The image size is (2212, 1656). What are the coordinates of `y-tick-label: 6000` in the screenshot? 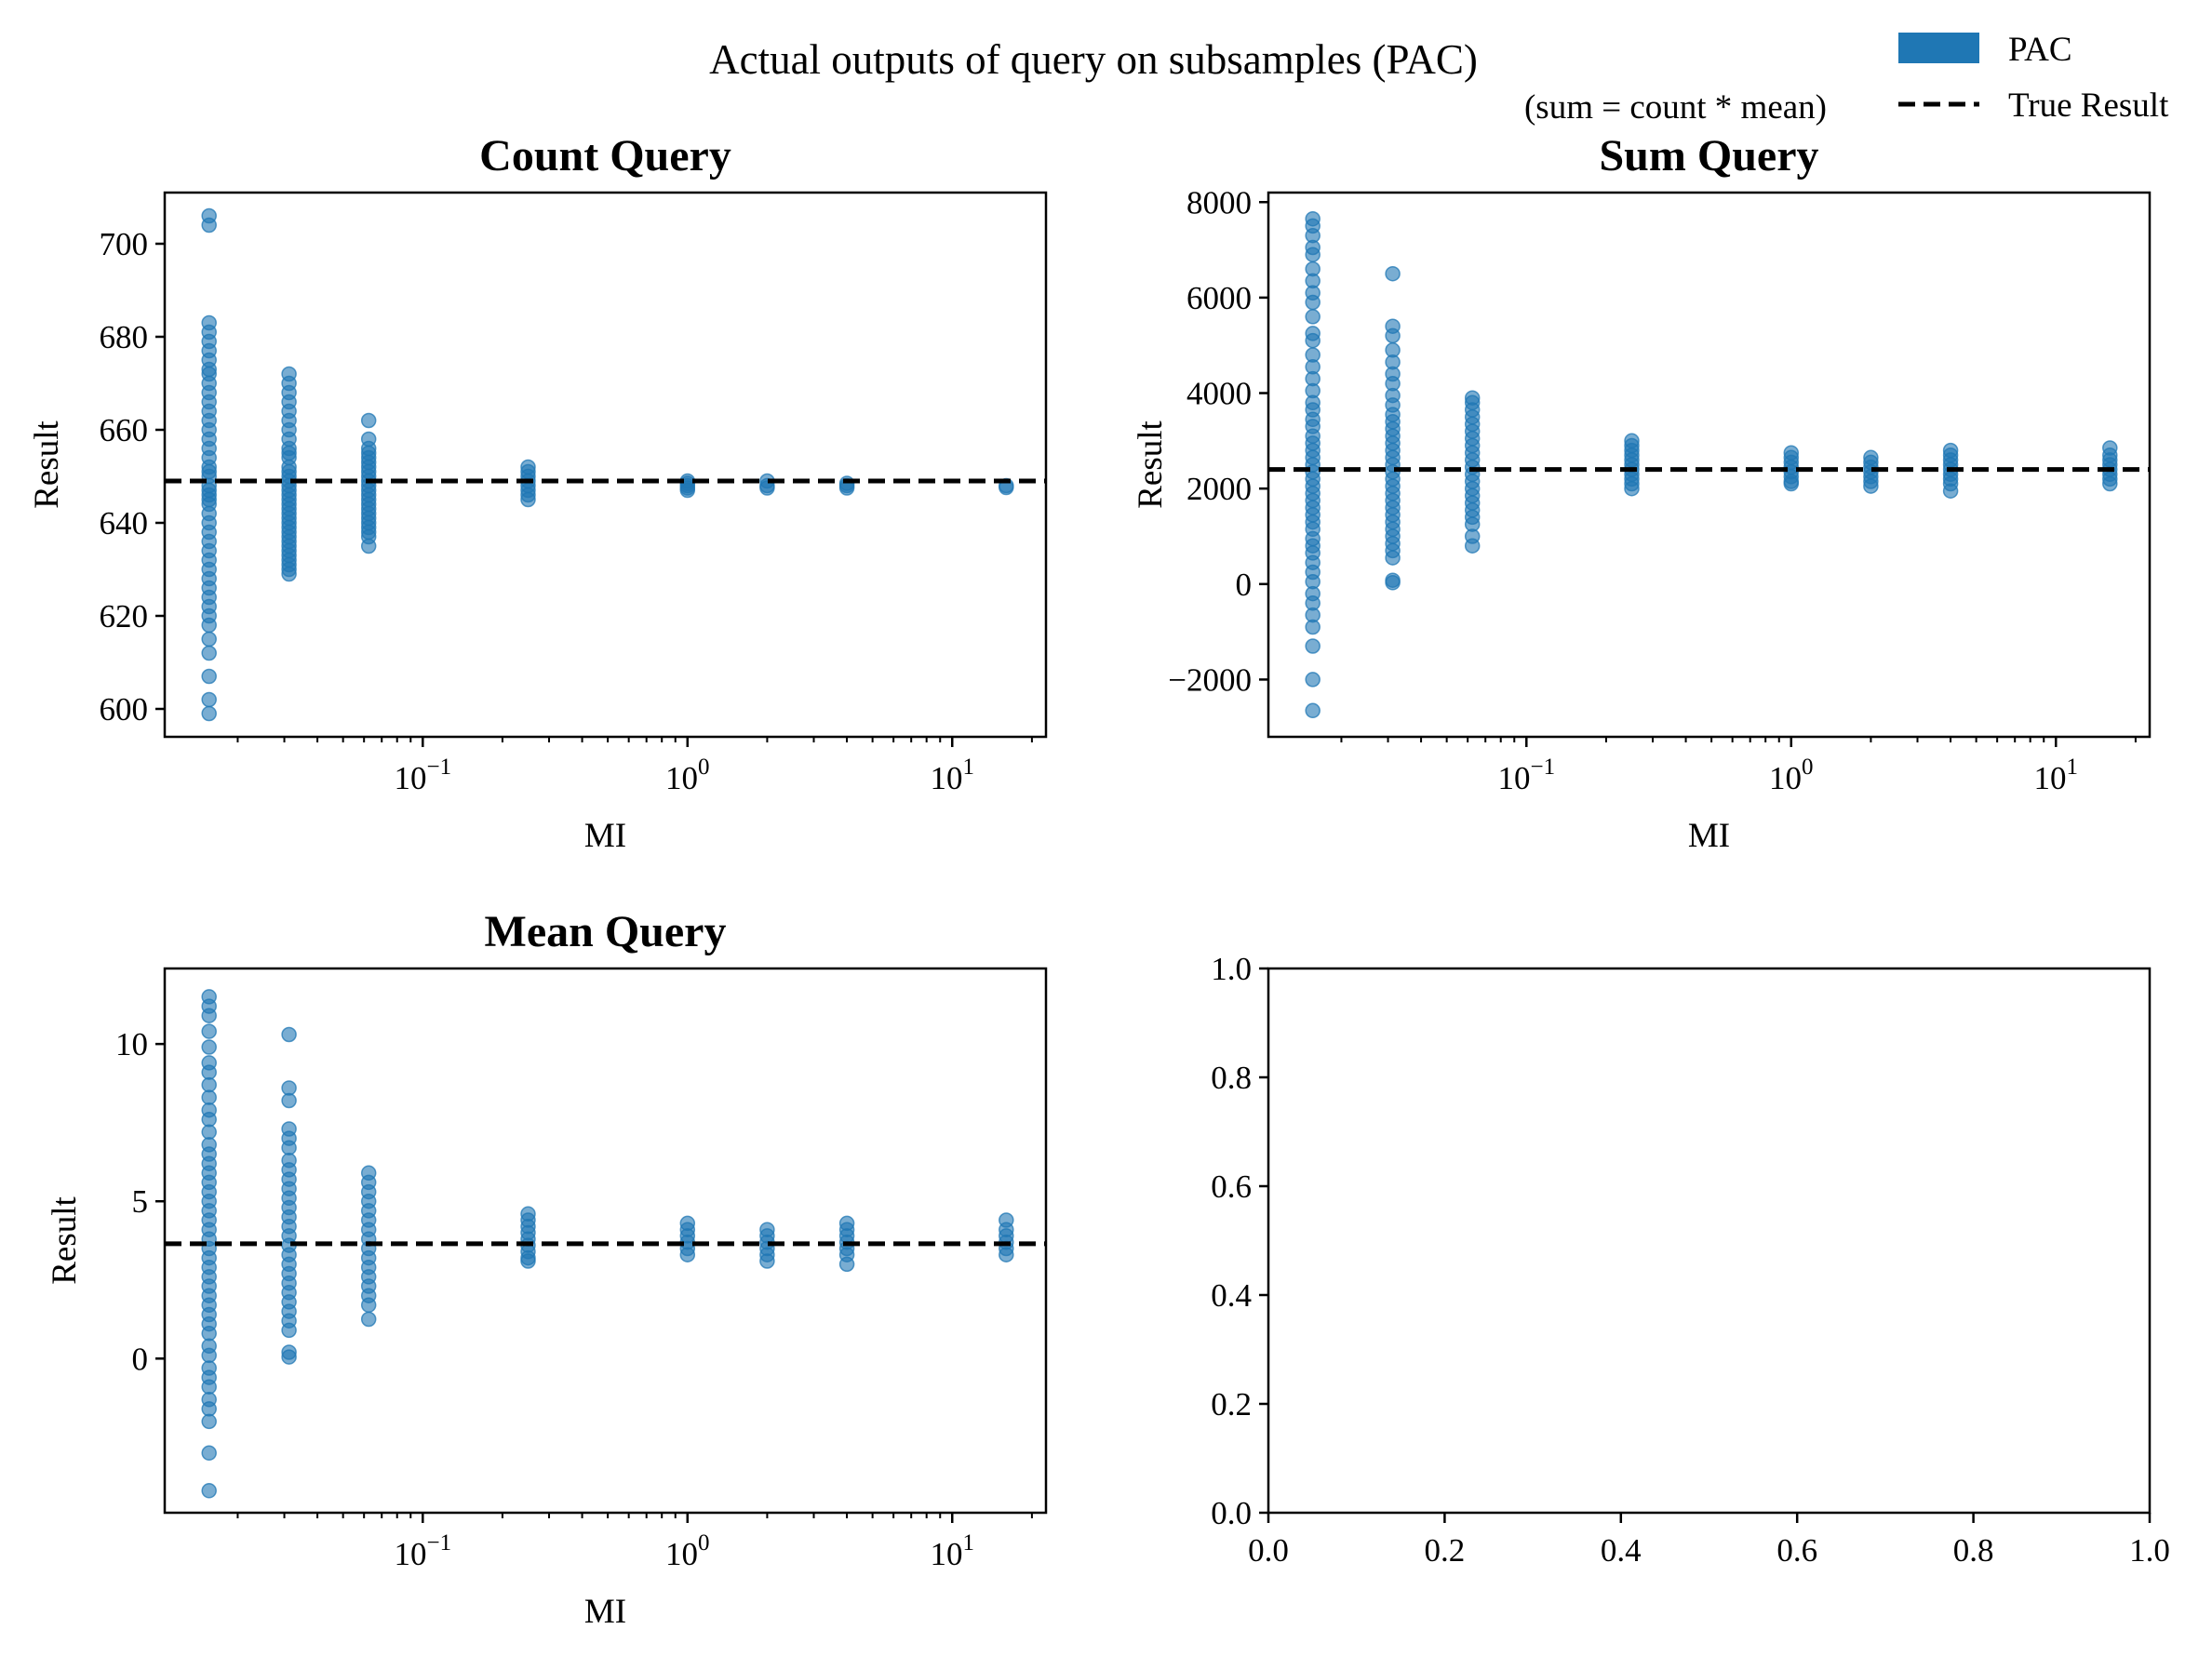 It's located at (1219, 298).